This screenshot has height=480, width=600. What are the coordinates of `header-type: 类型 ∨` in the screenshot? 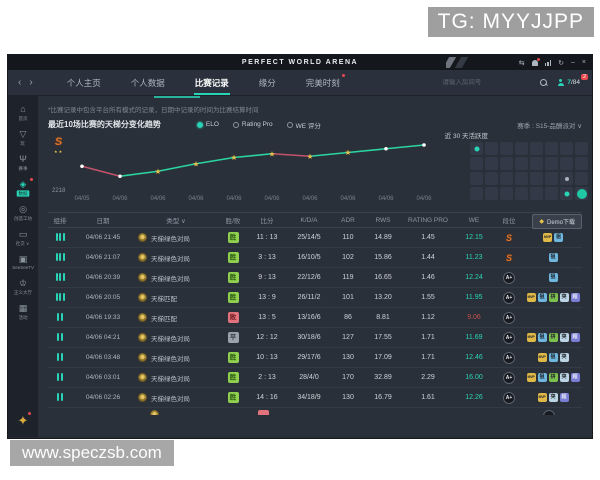 It's located at (176, 221).